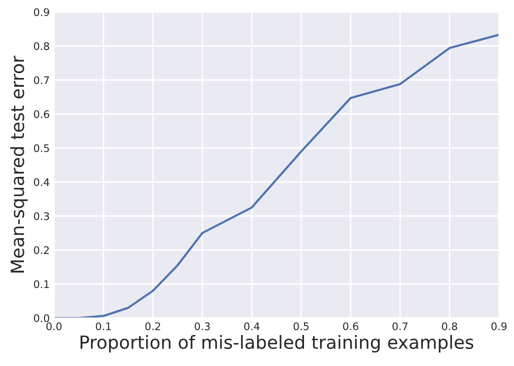 The width and height of the screenshot is (514, 366). What do you see at coordinates (42, 114) in the screenshot?
I see `y-tick-label: 0.6` at bounding box center [42, 114].